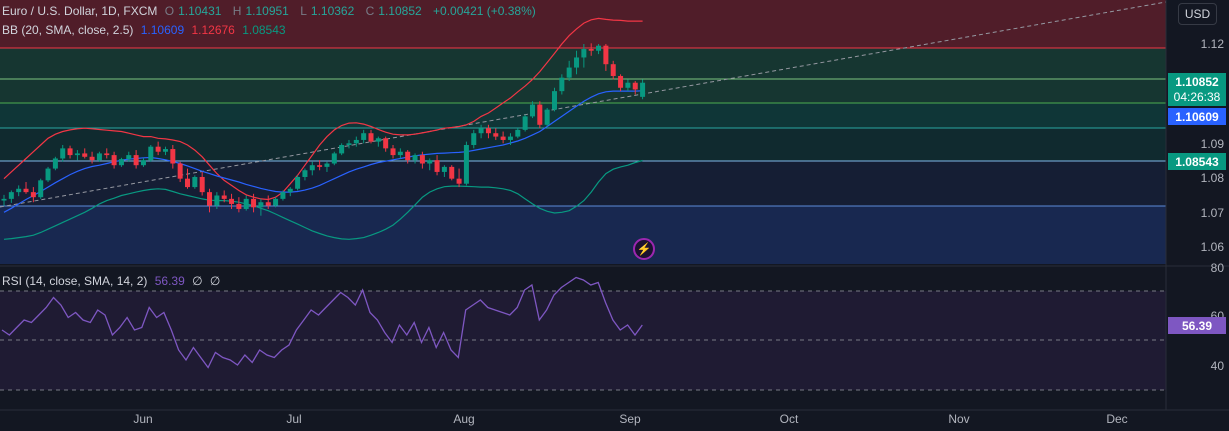 The image size is (1229, 431). I want to click on bb-basis-label: 1.10609, so click(1197, 117).